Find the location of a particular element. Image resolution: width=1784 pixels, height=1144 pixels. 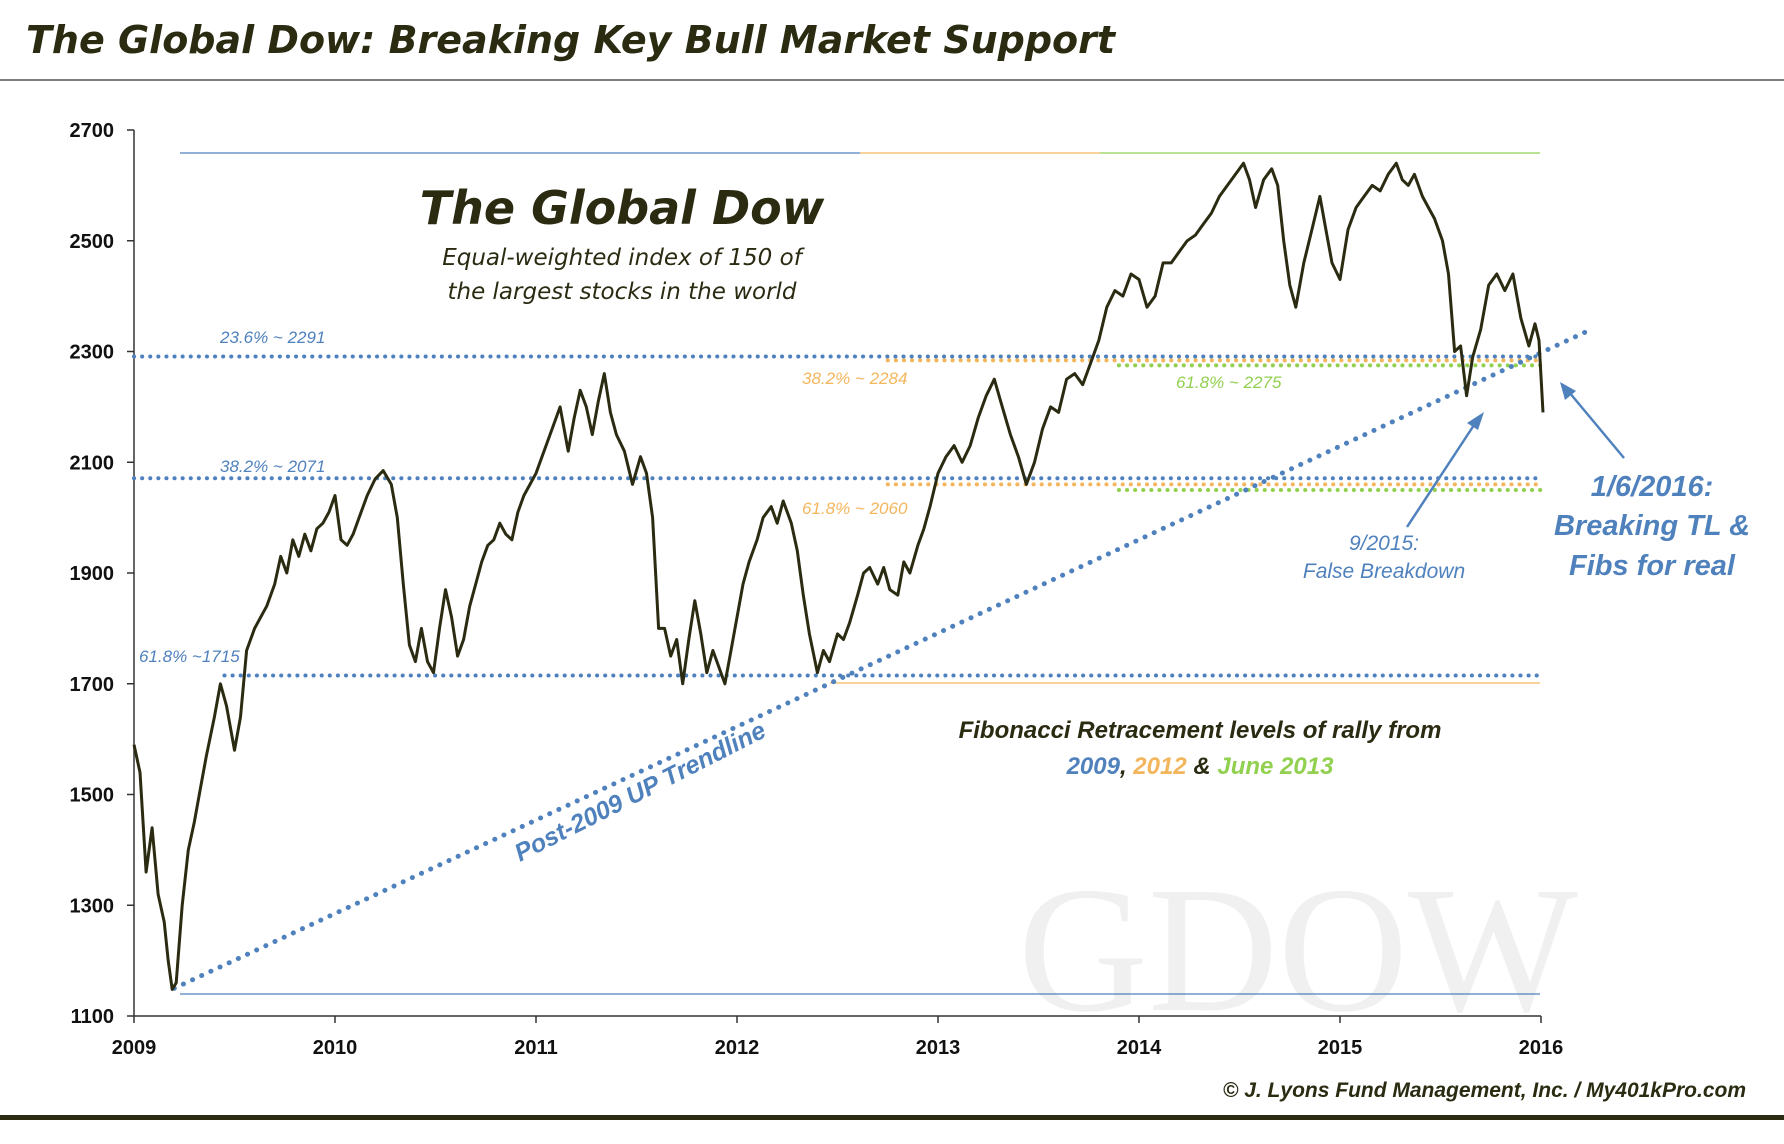

x-tick-label: 2012 is located at coordinates (737, 1048).